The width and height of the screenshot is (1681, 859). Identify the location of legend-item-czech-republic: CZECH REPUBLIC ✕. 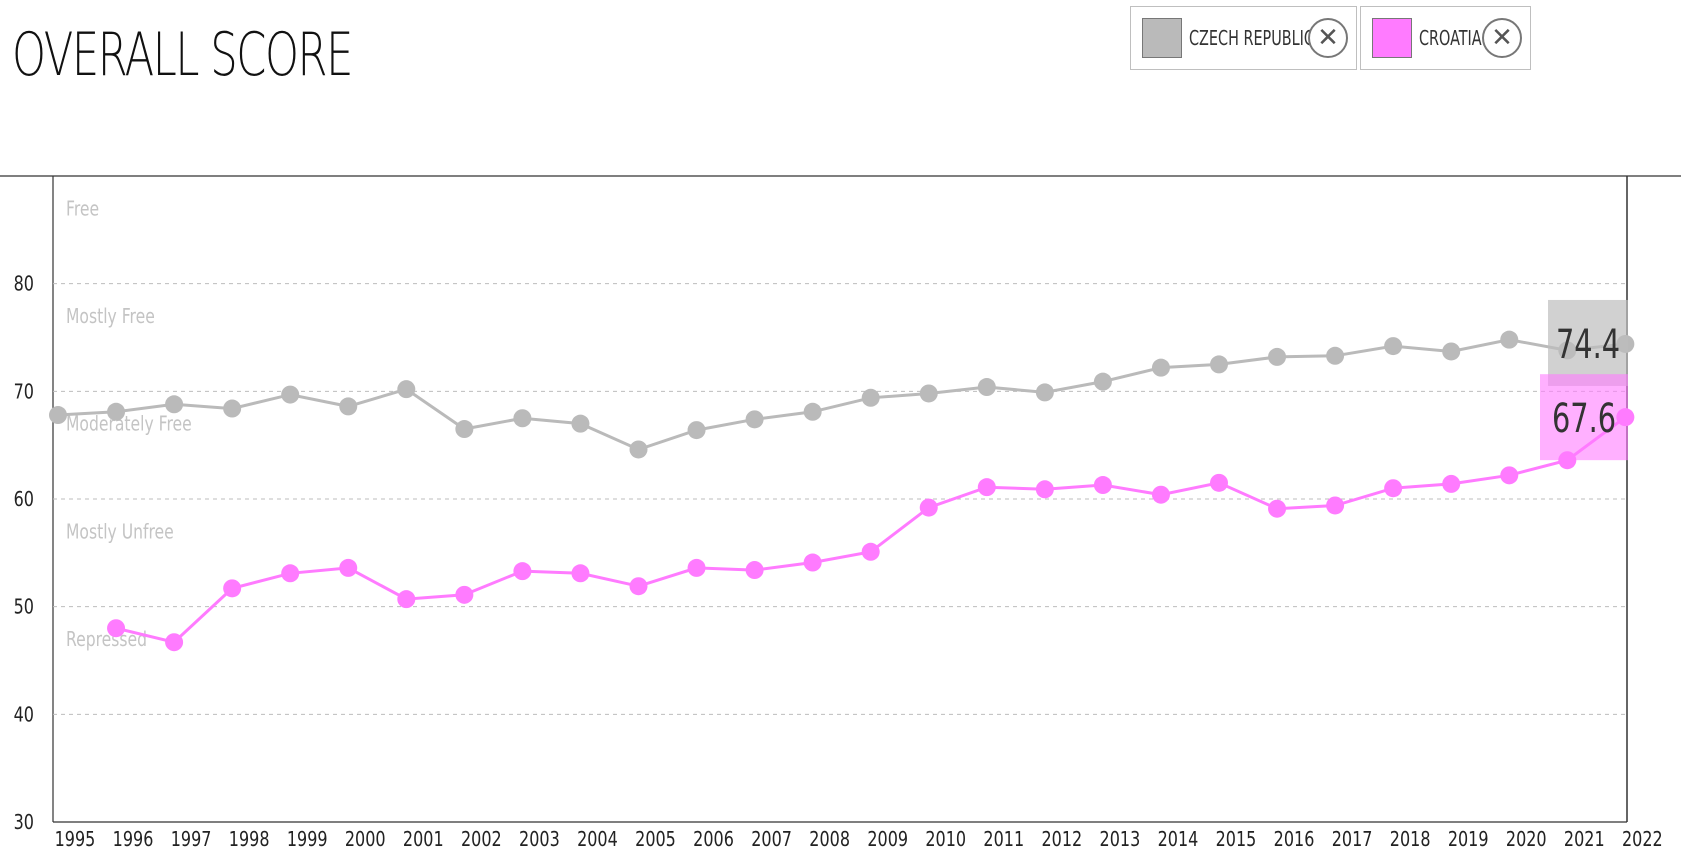
(1243, 38).